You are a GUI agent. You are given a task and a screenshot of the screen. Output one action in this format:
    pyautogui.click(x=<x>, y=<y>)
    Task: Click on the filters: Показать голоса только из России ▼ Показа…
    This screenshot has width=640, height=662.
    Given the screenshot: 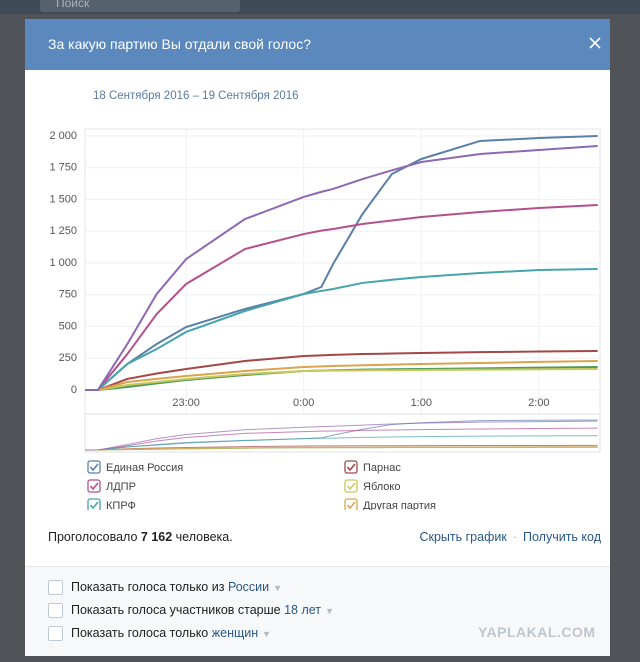 What is the action you would take?
    pyautogui.click(x=317, y=611)
    